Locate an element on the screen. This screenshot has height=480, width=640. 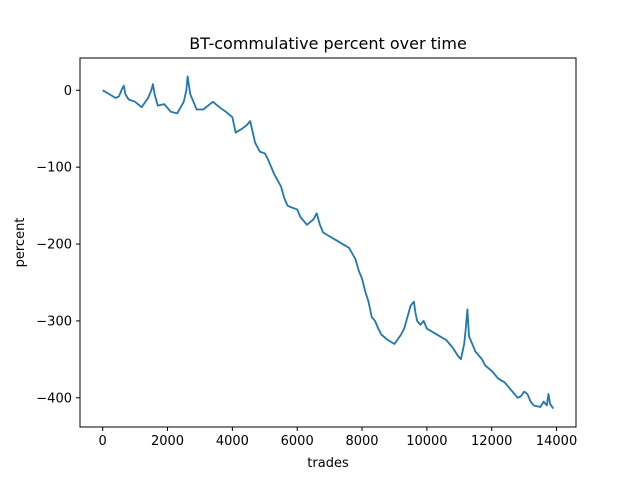
x-axis-label: trades is located at coordinates (328, 463).